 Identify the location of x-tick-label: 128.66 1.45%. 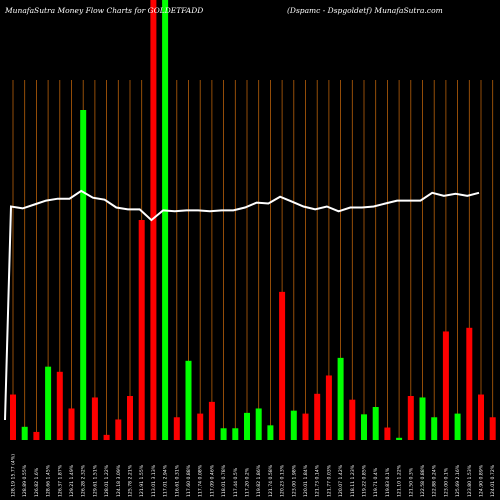
(49, 480).